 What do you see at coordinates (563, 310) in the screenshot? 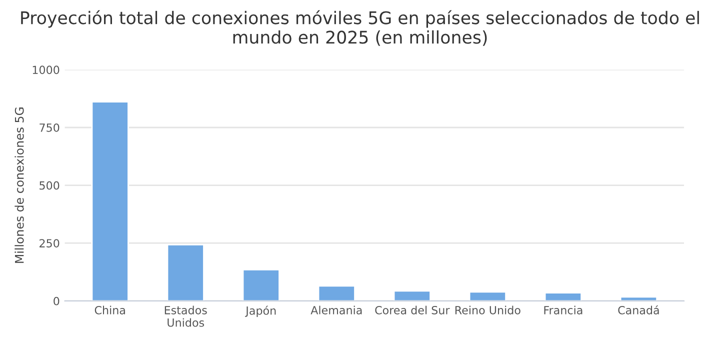
I see `x-tick-label: Francia` at bounding box center [563, 310].